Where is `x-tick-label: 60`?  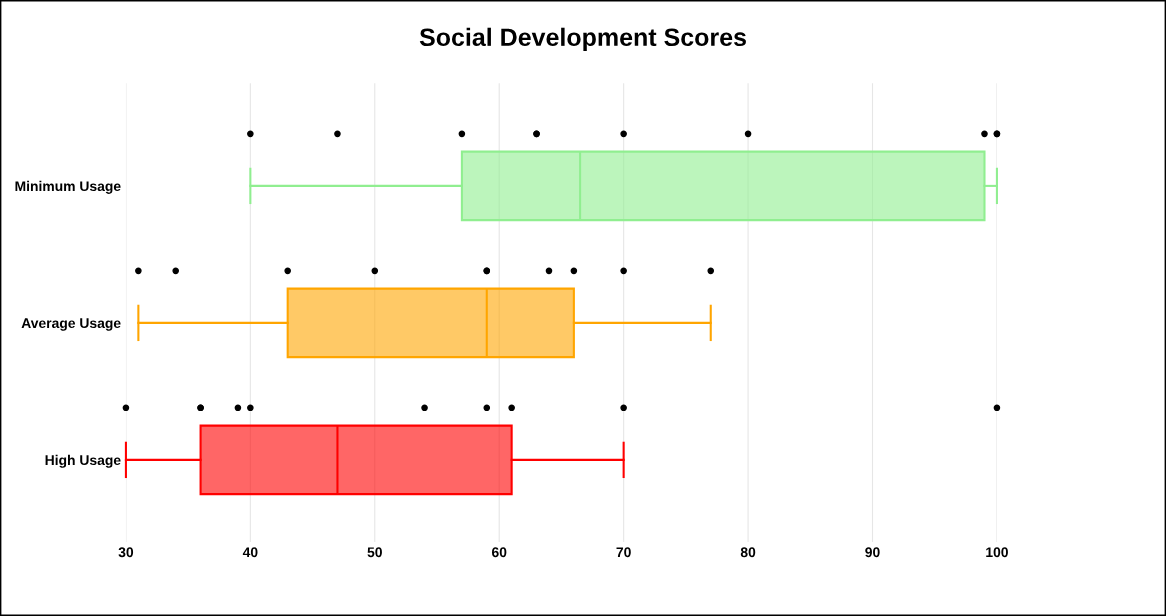 x-tick-label: 60 is located at coordinates (499, 552).